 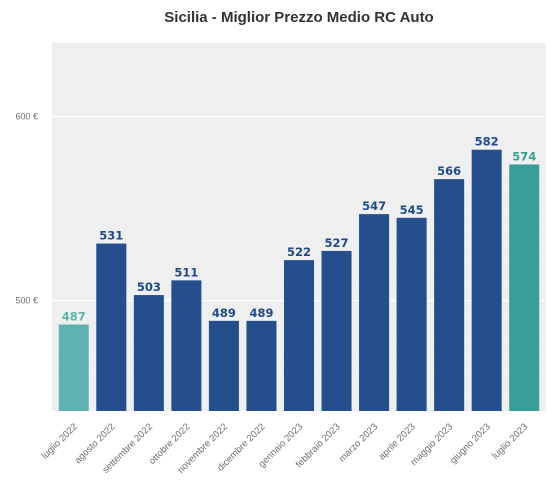 I want to click on bar-value-label: 582, so click(x=487, y=142).